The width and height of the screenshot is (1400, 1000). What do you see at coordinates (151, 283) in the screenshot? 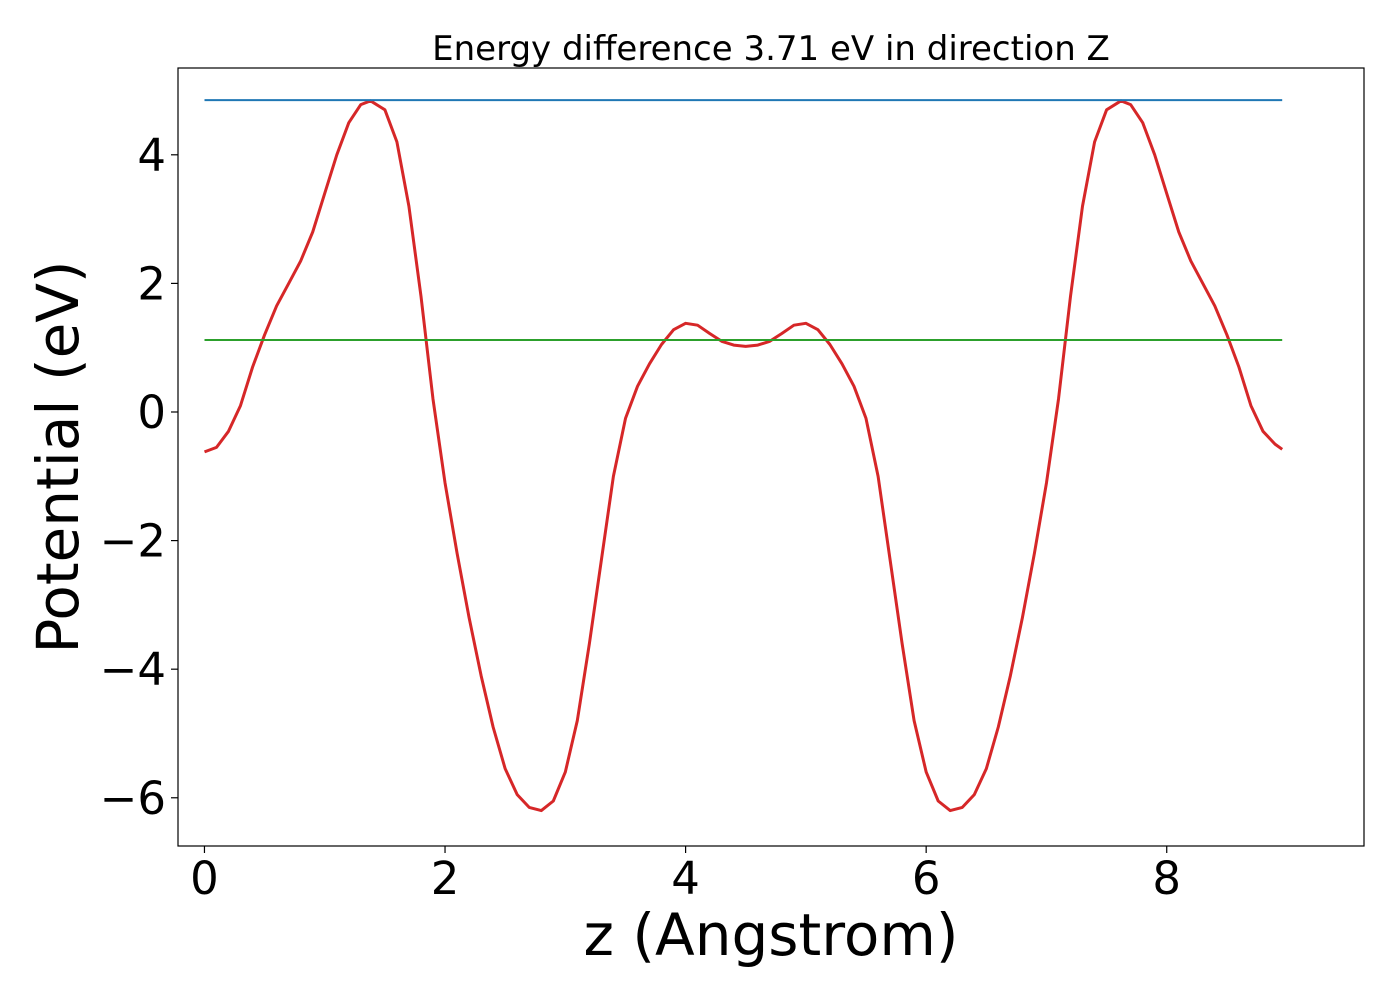
I see `y-tick-label: 2` at bounding box center [151, 283].